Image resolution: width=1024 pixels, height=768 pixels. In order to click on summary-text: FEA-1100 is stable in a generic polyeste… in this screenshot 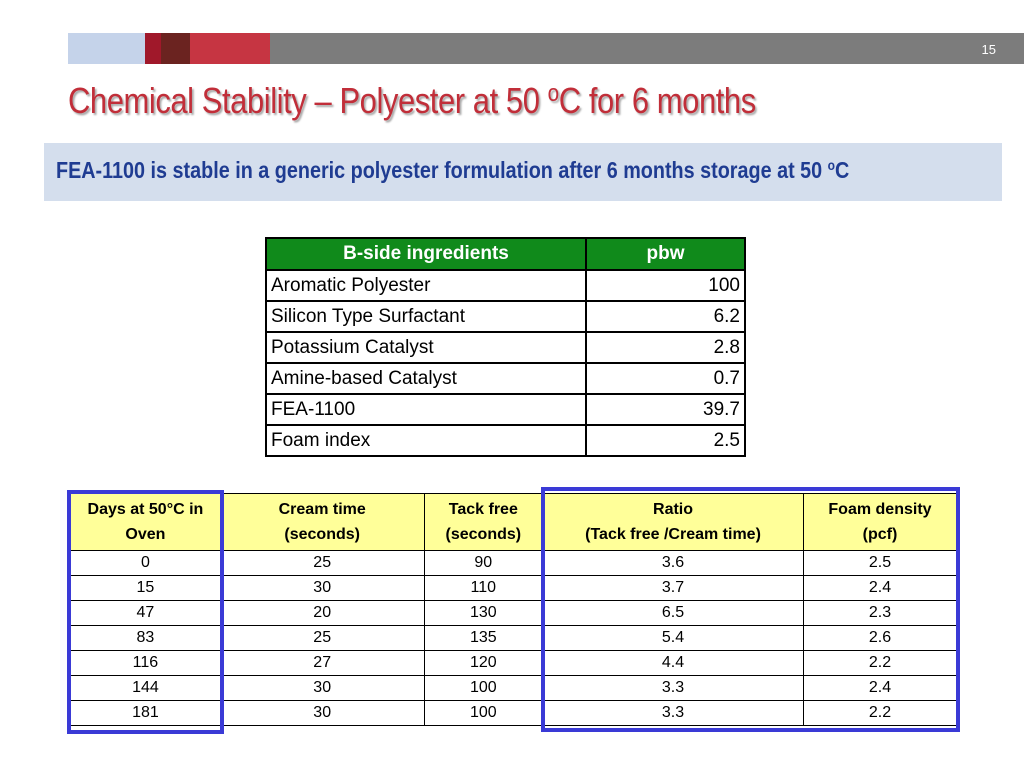, I will do `click(453, 170)`.